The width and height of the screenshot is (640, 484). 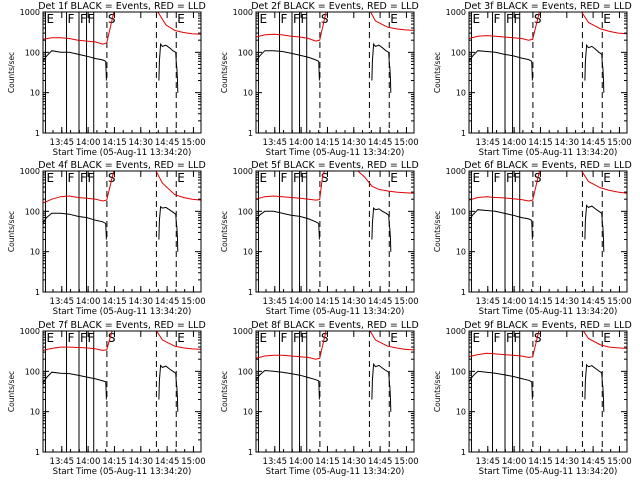 I want to click on panel-title: Det 4f BLACK = Events, RED = LLD, so click(x=122, y=165).